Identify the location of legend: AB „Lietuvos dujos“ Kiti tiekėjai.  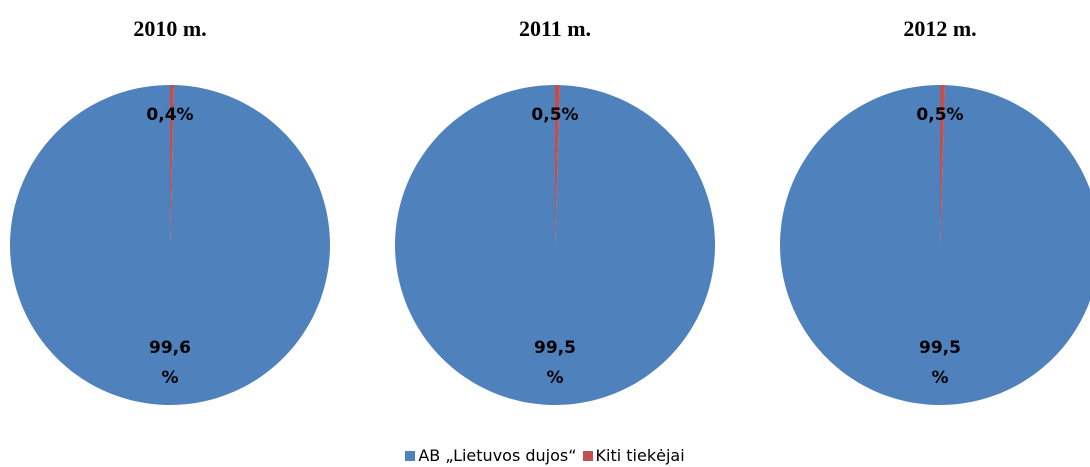
(545, 455).